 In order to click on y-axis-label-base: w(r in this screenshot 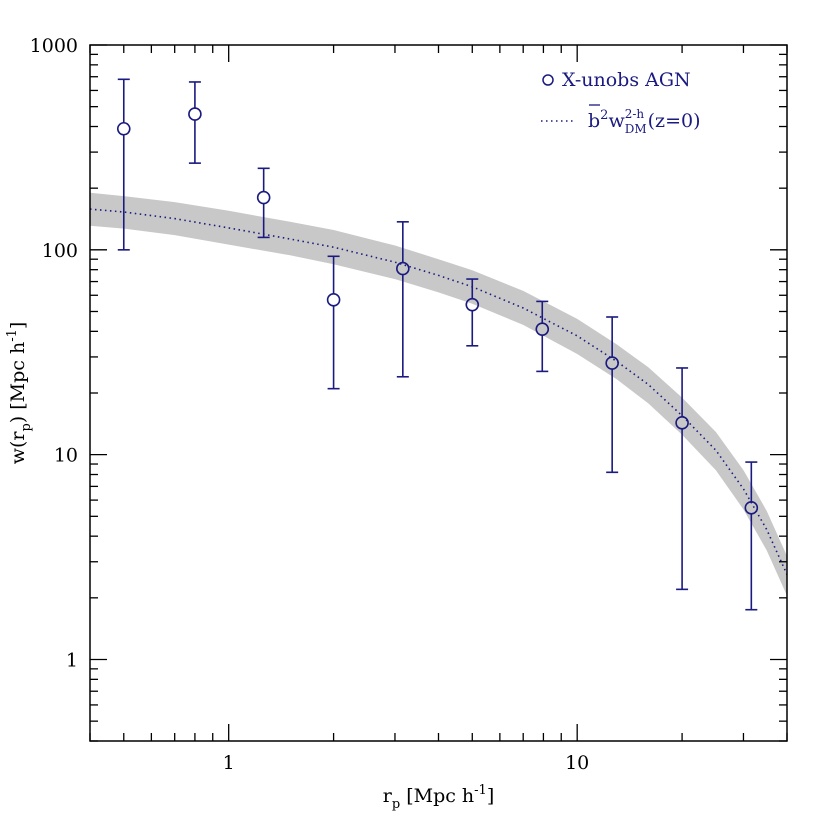, I will do `click(18, 448)`.